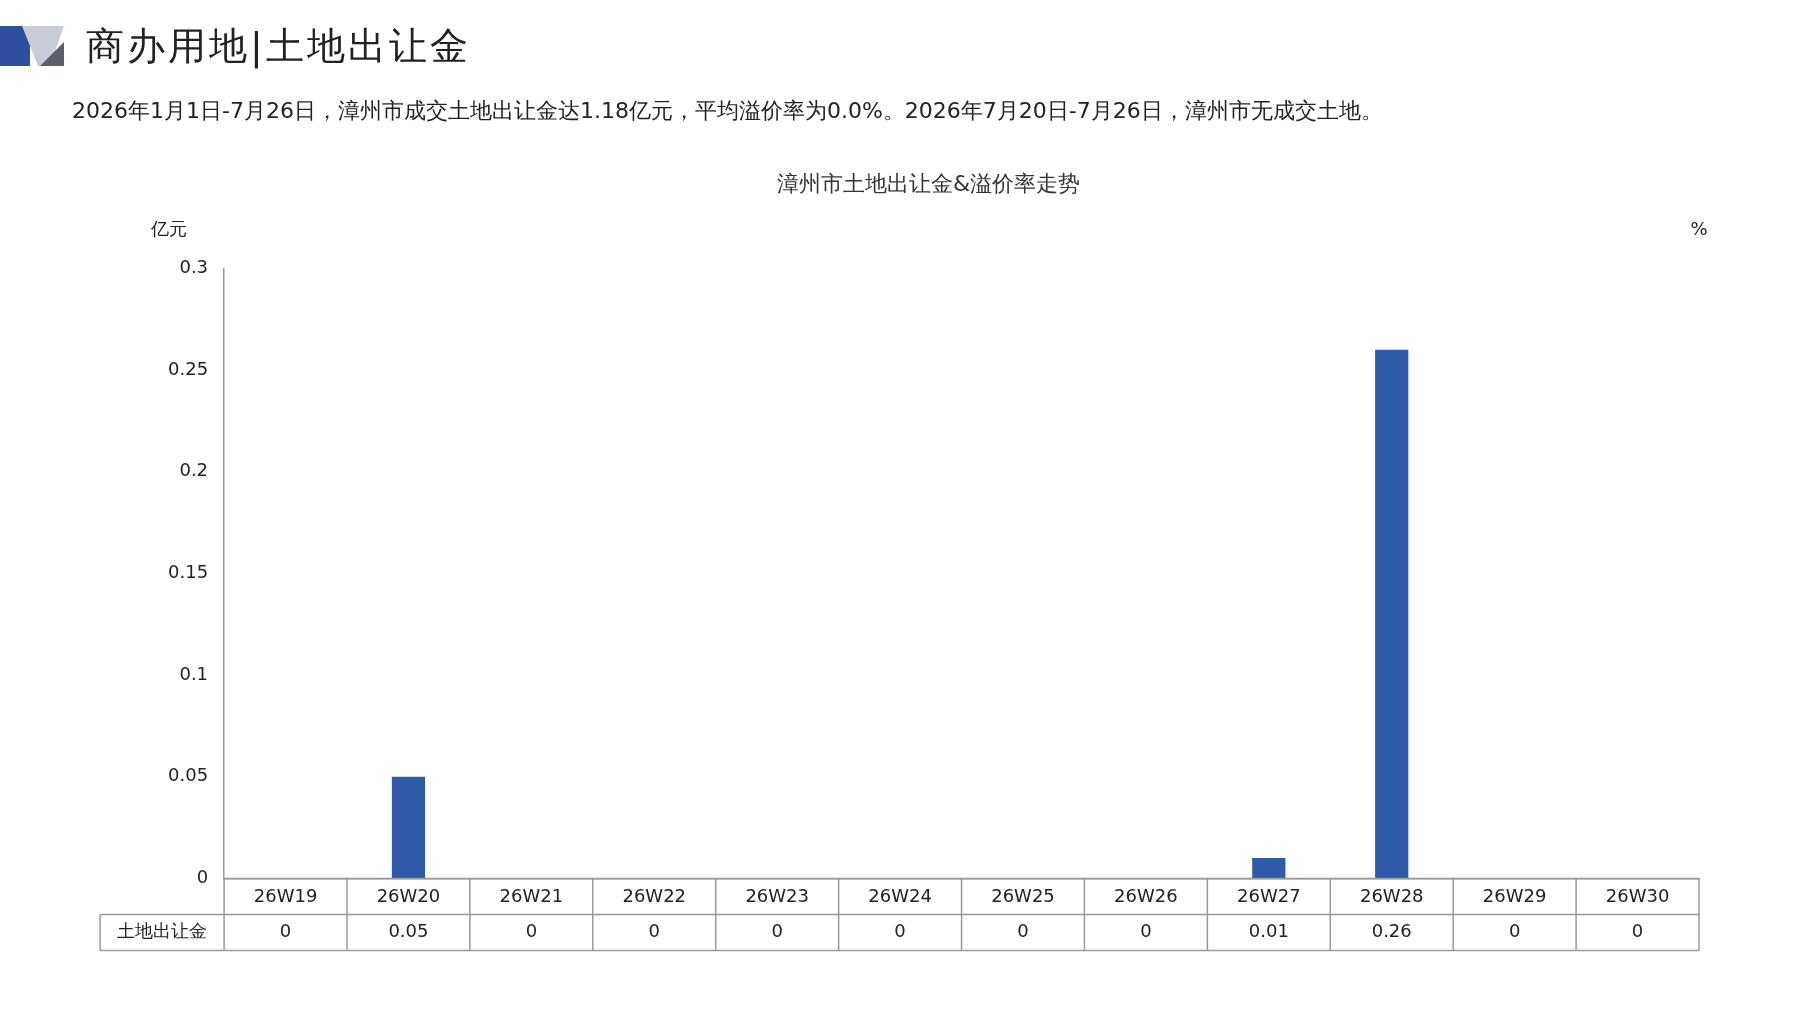  I want to click on y-tick-label: 0, so click(202, 877).